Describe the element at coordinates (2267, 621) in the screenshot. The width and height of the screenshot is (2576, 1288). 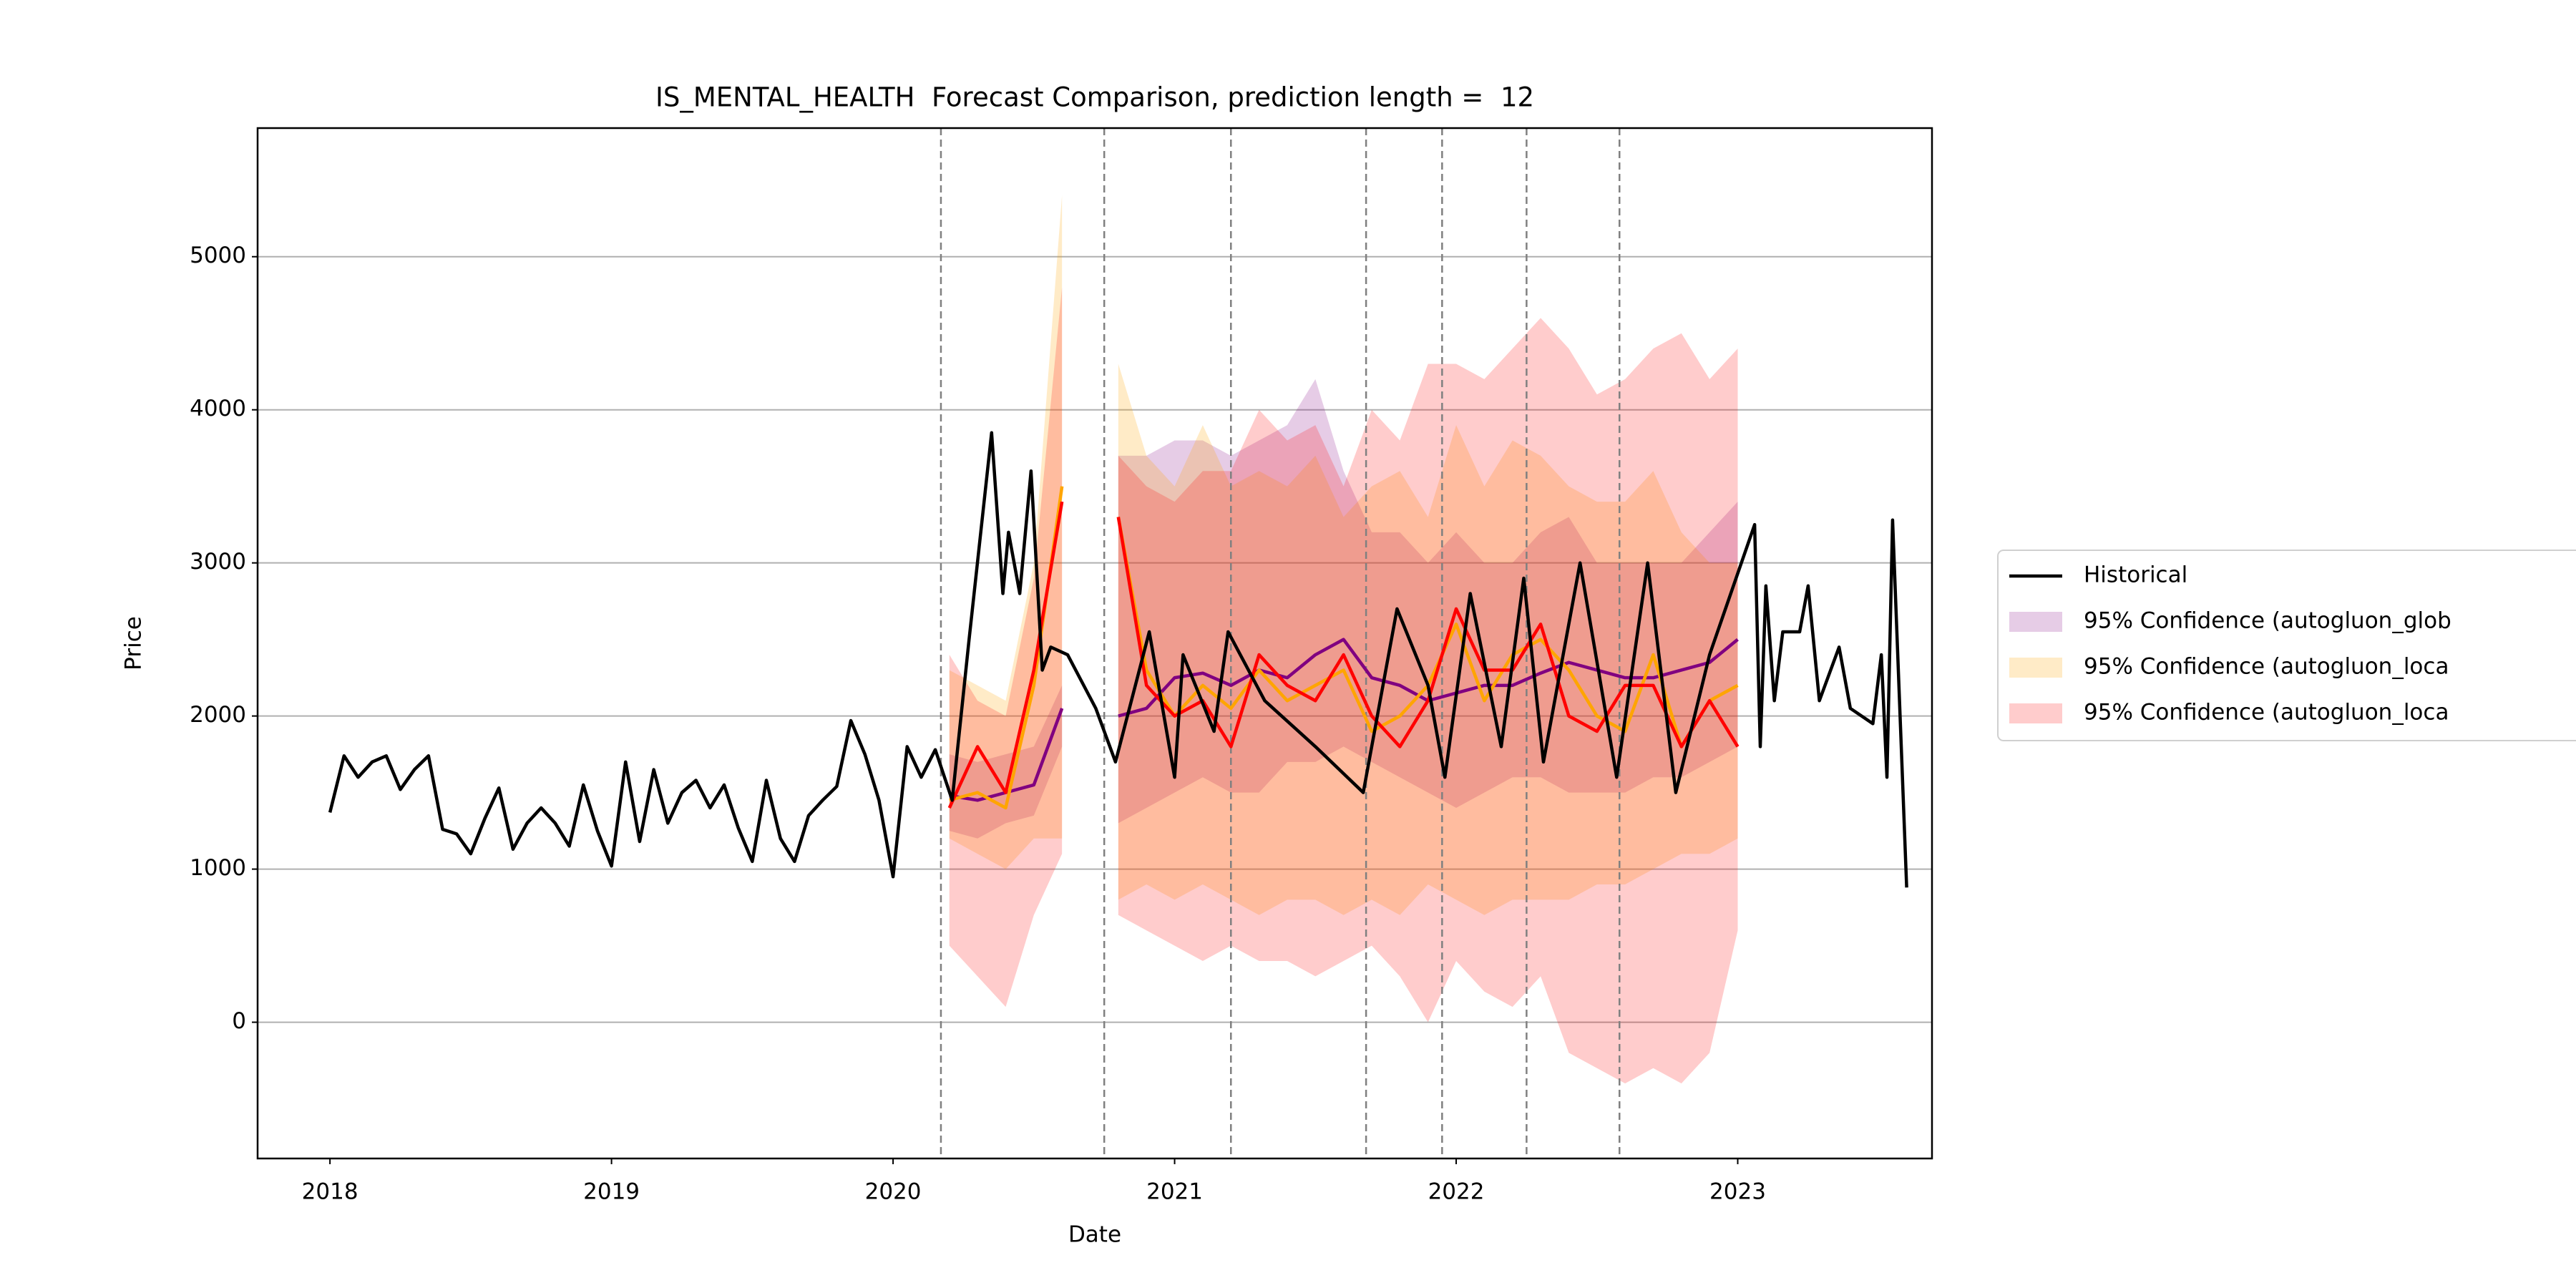
I see `legend-label: 95% Confidence (autogluon_glob` at that location.